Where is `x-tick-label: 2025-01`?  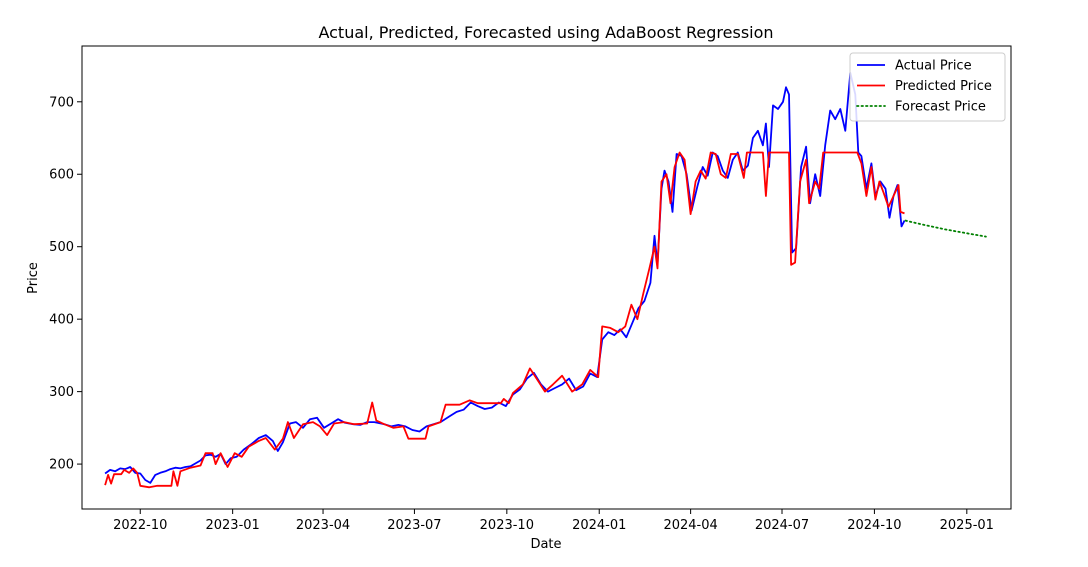 x-tick-label: 2025-01 is located at coordinates (967, 525).